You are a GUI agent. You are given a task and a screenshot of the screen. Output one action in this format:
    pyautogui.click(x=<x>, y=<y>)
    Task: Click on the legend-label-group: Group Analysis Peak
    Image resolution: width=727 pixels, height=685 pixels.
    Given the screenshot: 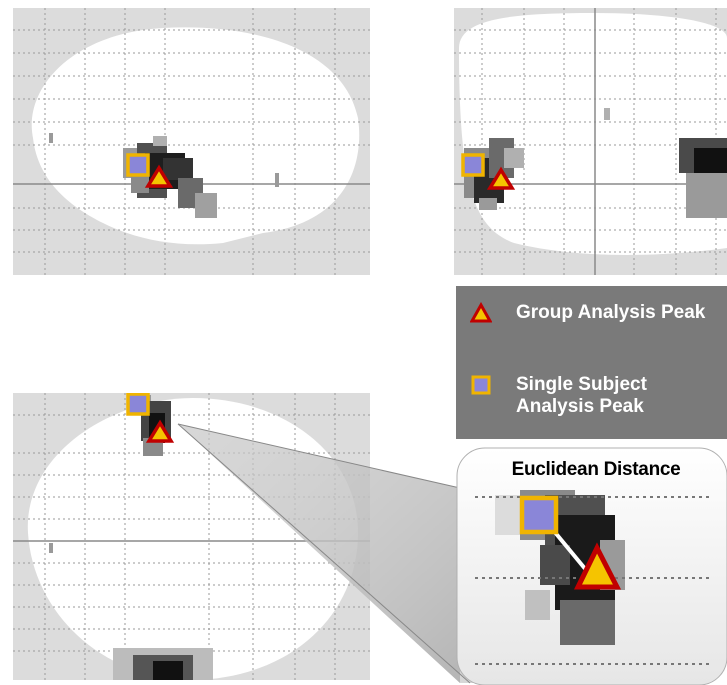 What is the action you would take?
    pyautogui.click(x=611, y=312)
    